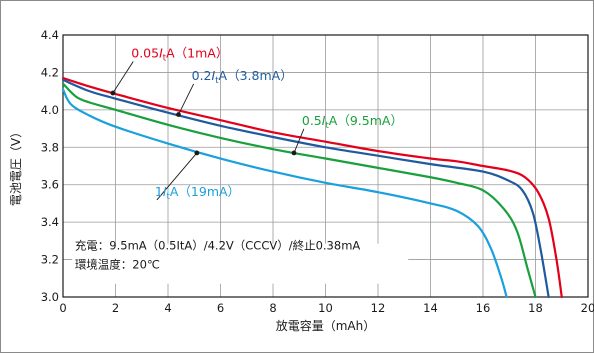 The image size is (594, 353). What do you see at coordinates (50, 297) in the screenshot?
I see `y-tick-label: 3.0` at bounding box center [50, 297].